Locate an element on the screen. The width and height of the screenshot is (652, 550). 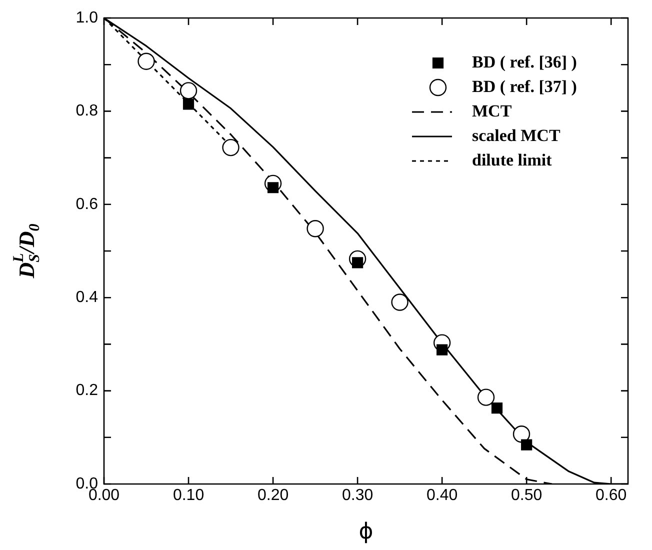
y-axis-title: DSL/D0 is located at coordinates (27, 251).